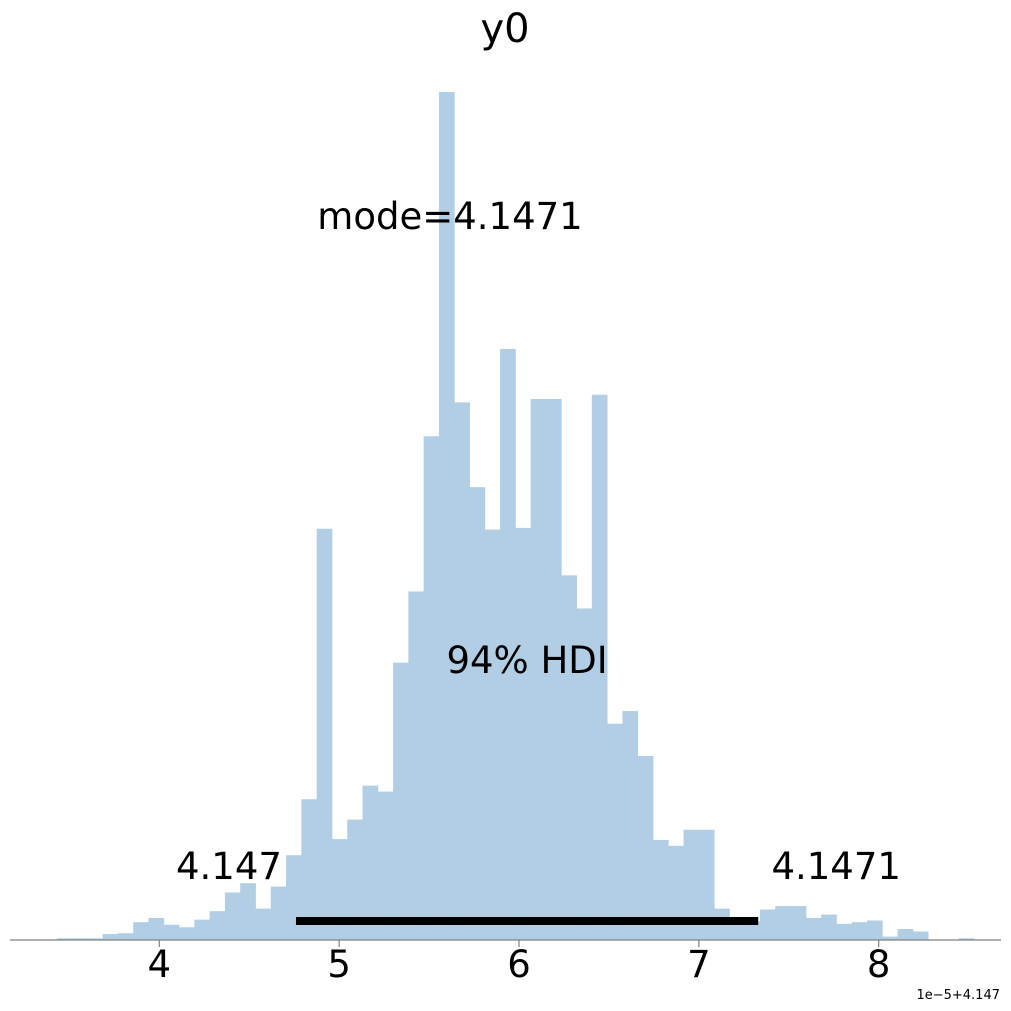  I want to click on x-tick-label: 7, so click(699, 964).